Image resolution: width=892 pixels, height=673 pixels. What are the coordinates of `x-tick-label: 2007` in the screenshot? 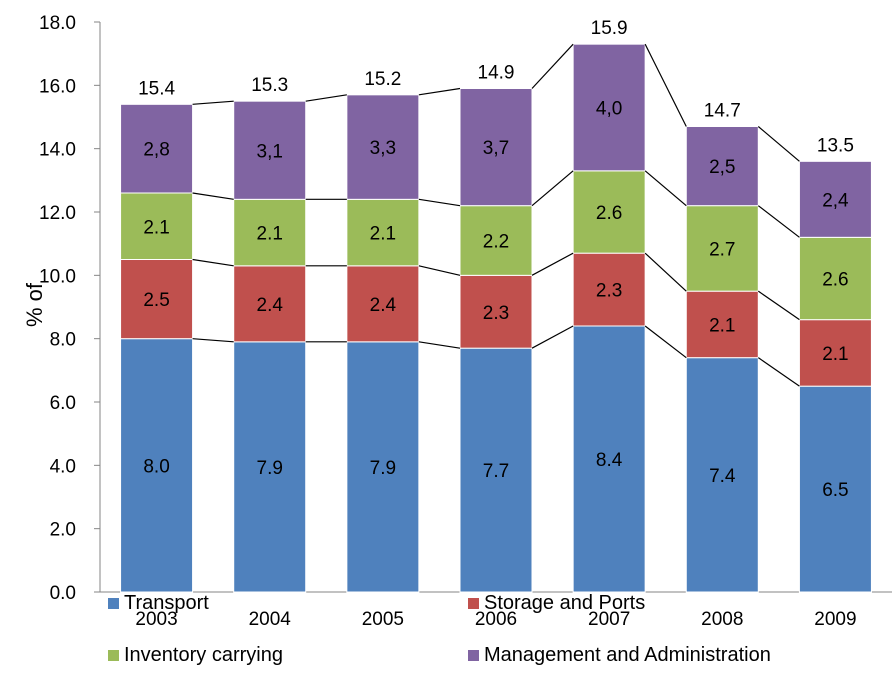 It's located at (609, 619).